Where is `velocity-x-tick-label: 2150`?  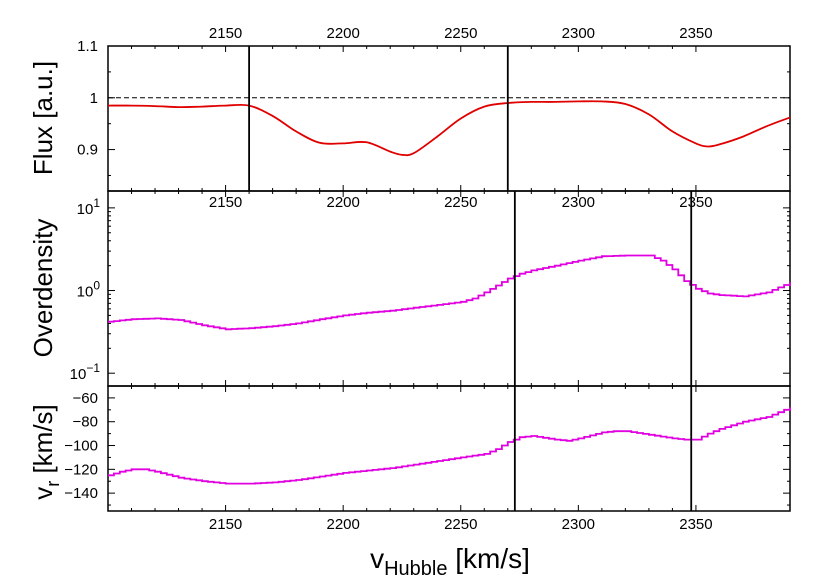 velocity-x-tick-label: 2150 is located at coordinates (225, 524).